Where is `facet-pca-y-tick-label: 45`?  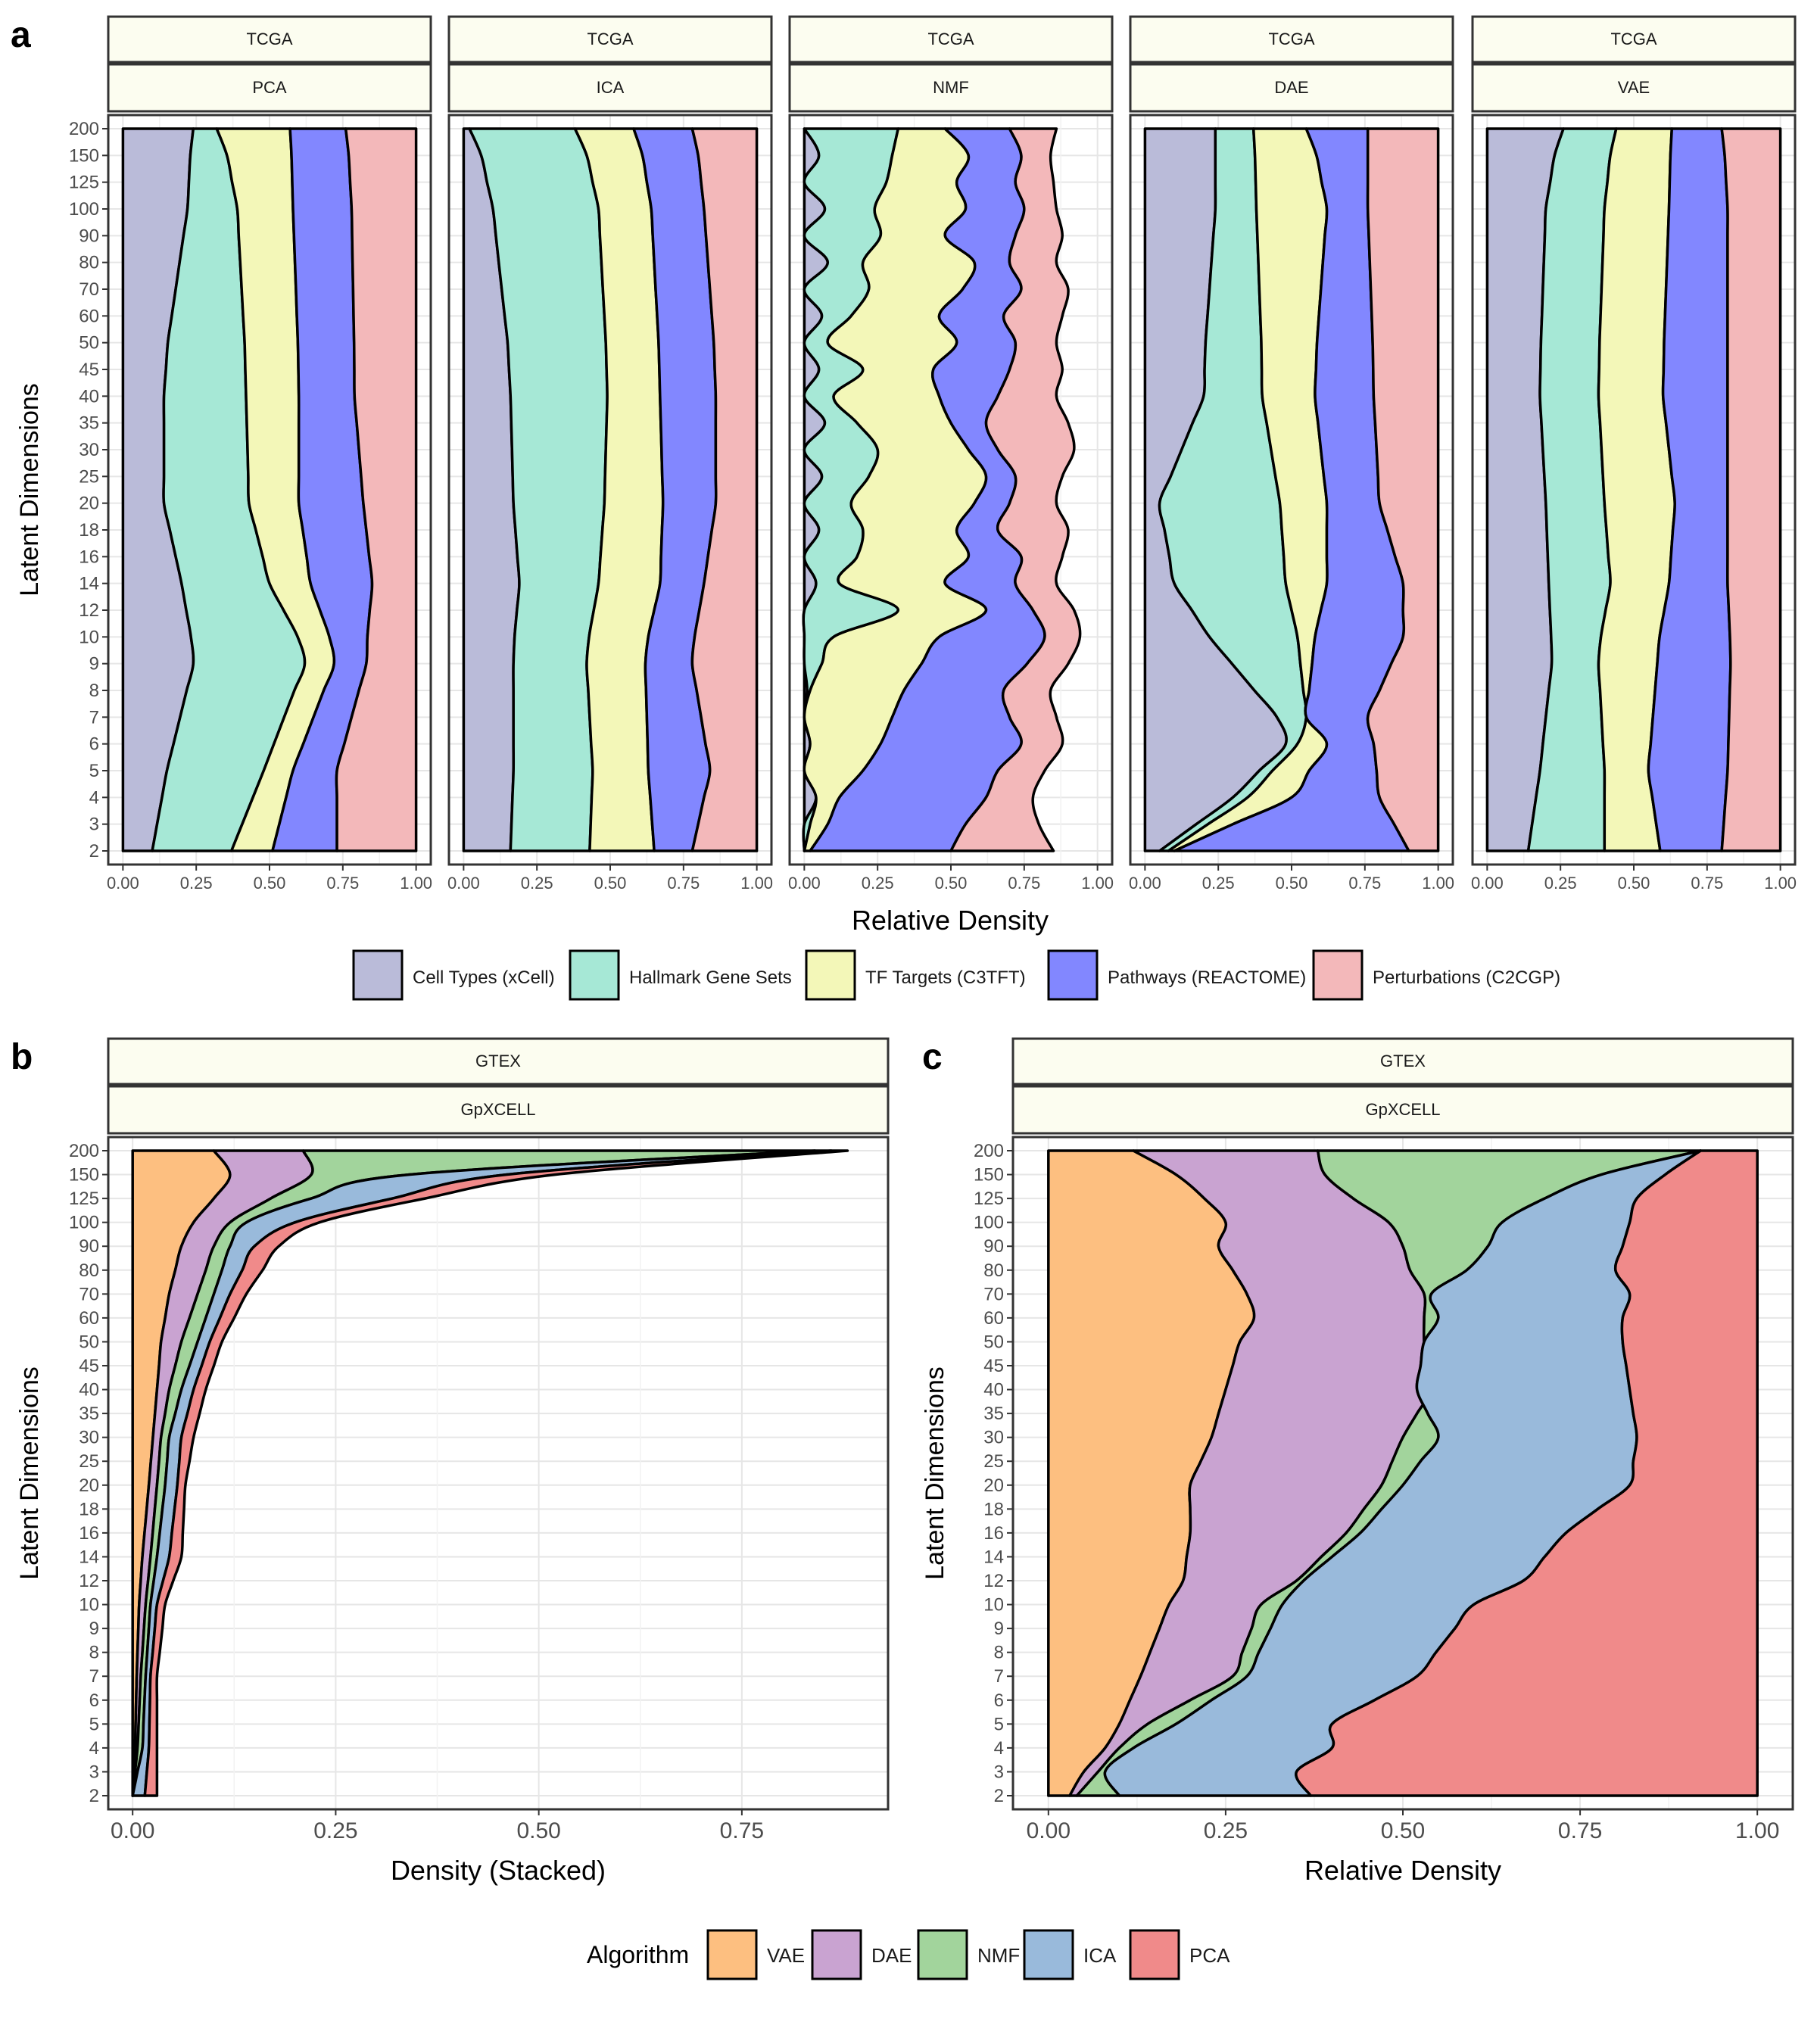 facet-pca-y-tick-label: 45 is located at coordinates (89, 370).